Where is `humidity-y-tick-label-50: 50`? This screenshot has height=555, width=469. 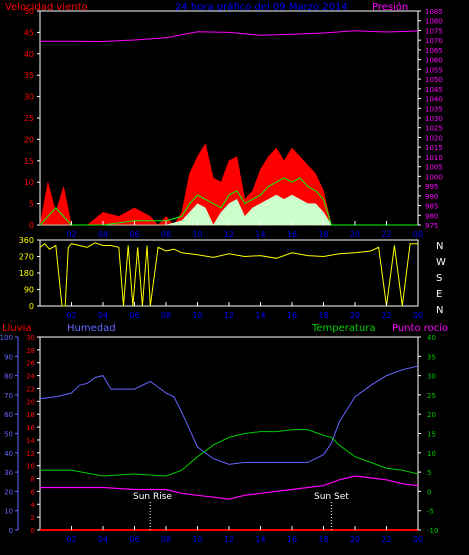 humidity-y-tick-label-50: 50 is located at coordinates (8, 435).